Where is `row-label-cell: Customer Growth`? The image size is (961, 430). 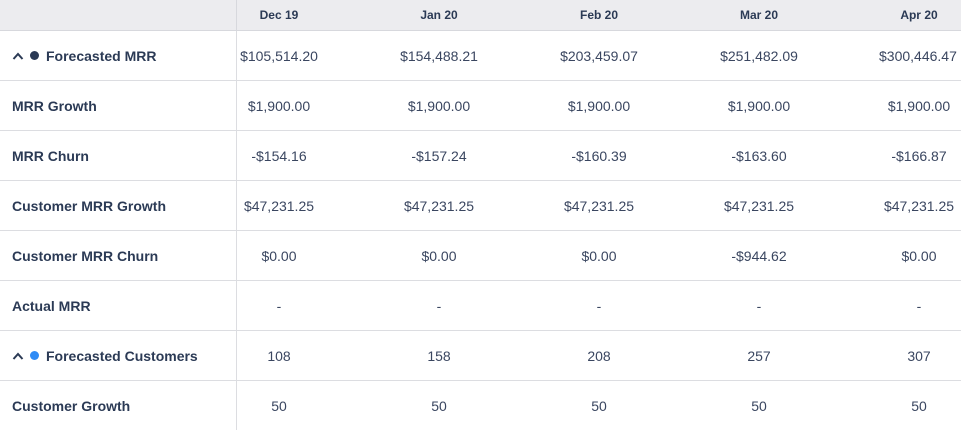 row-label-cell: Customer Growth is located at coordinates (118, 405).